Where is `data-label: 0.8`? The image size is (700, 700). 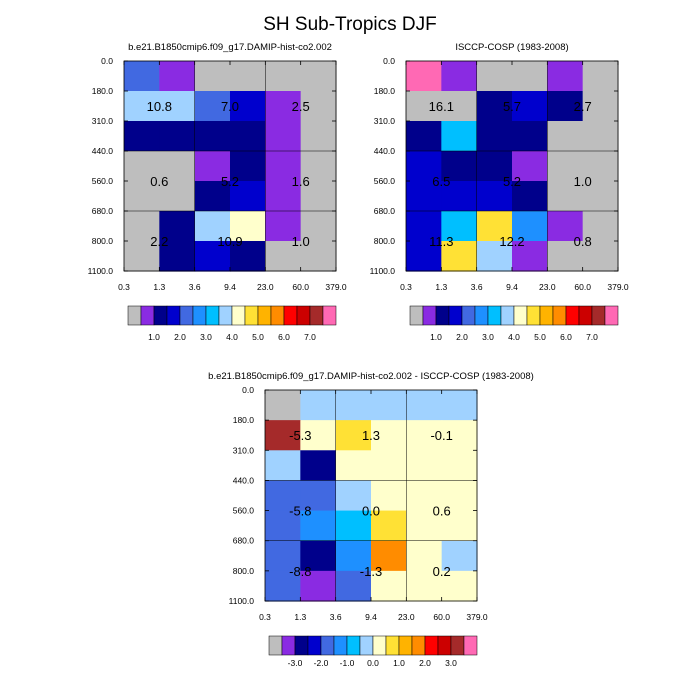 data-label: 0.8 is located at coordinates (583, 241).